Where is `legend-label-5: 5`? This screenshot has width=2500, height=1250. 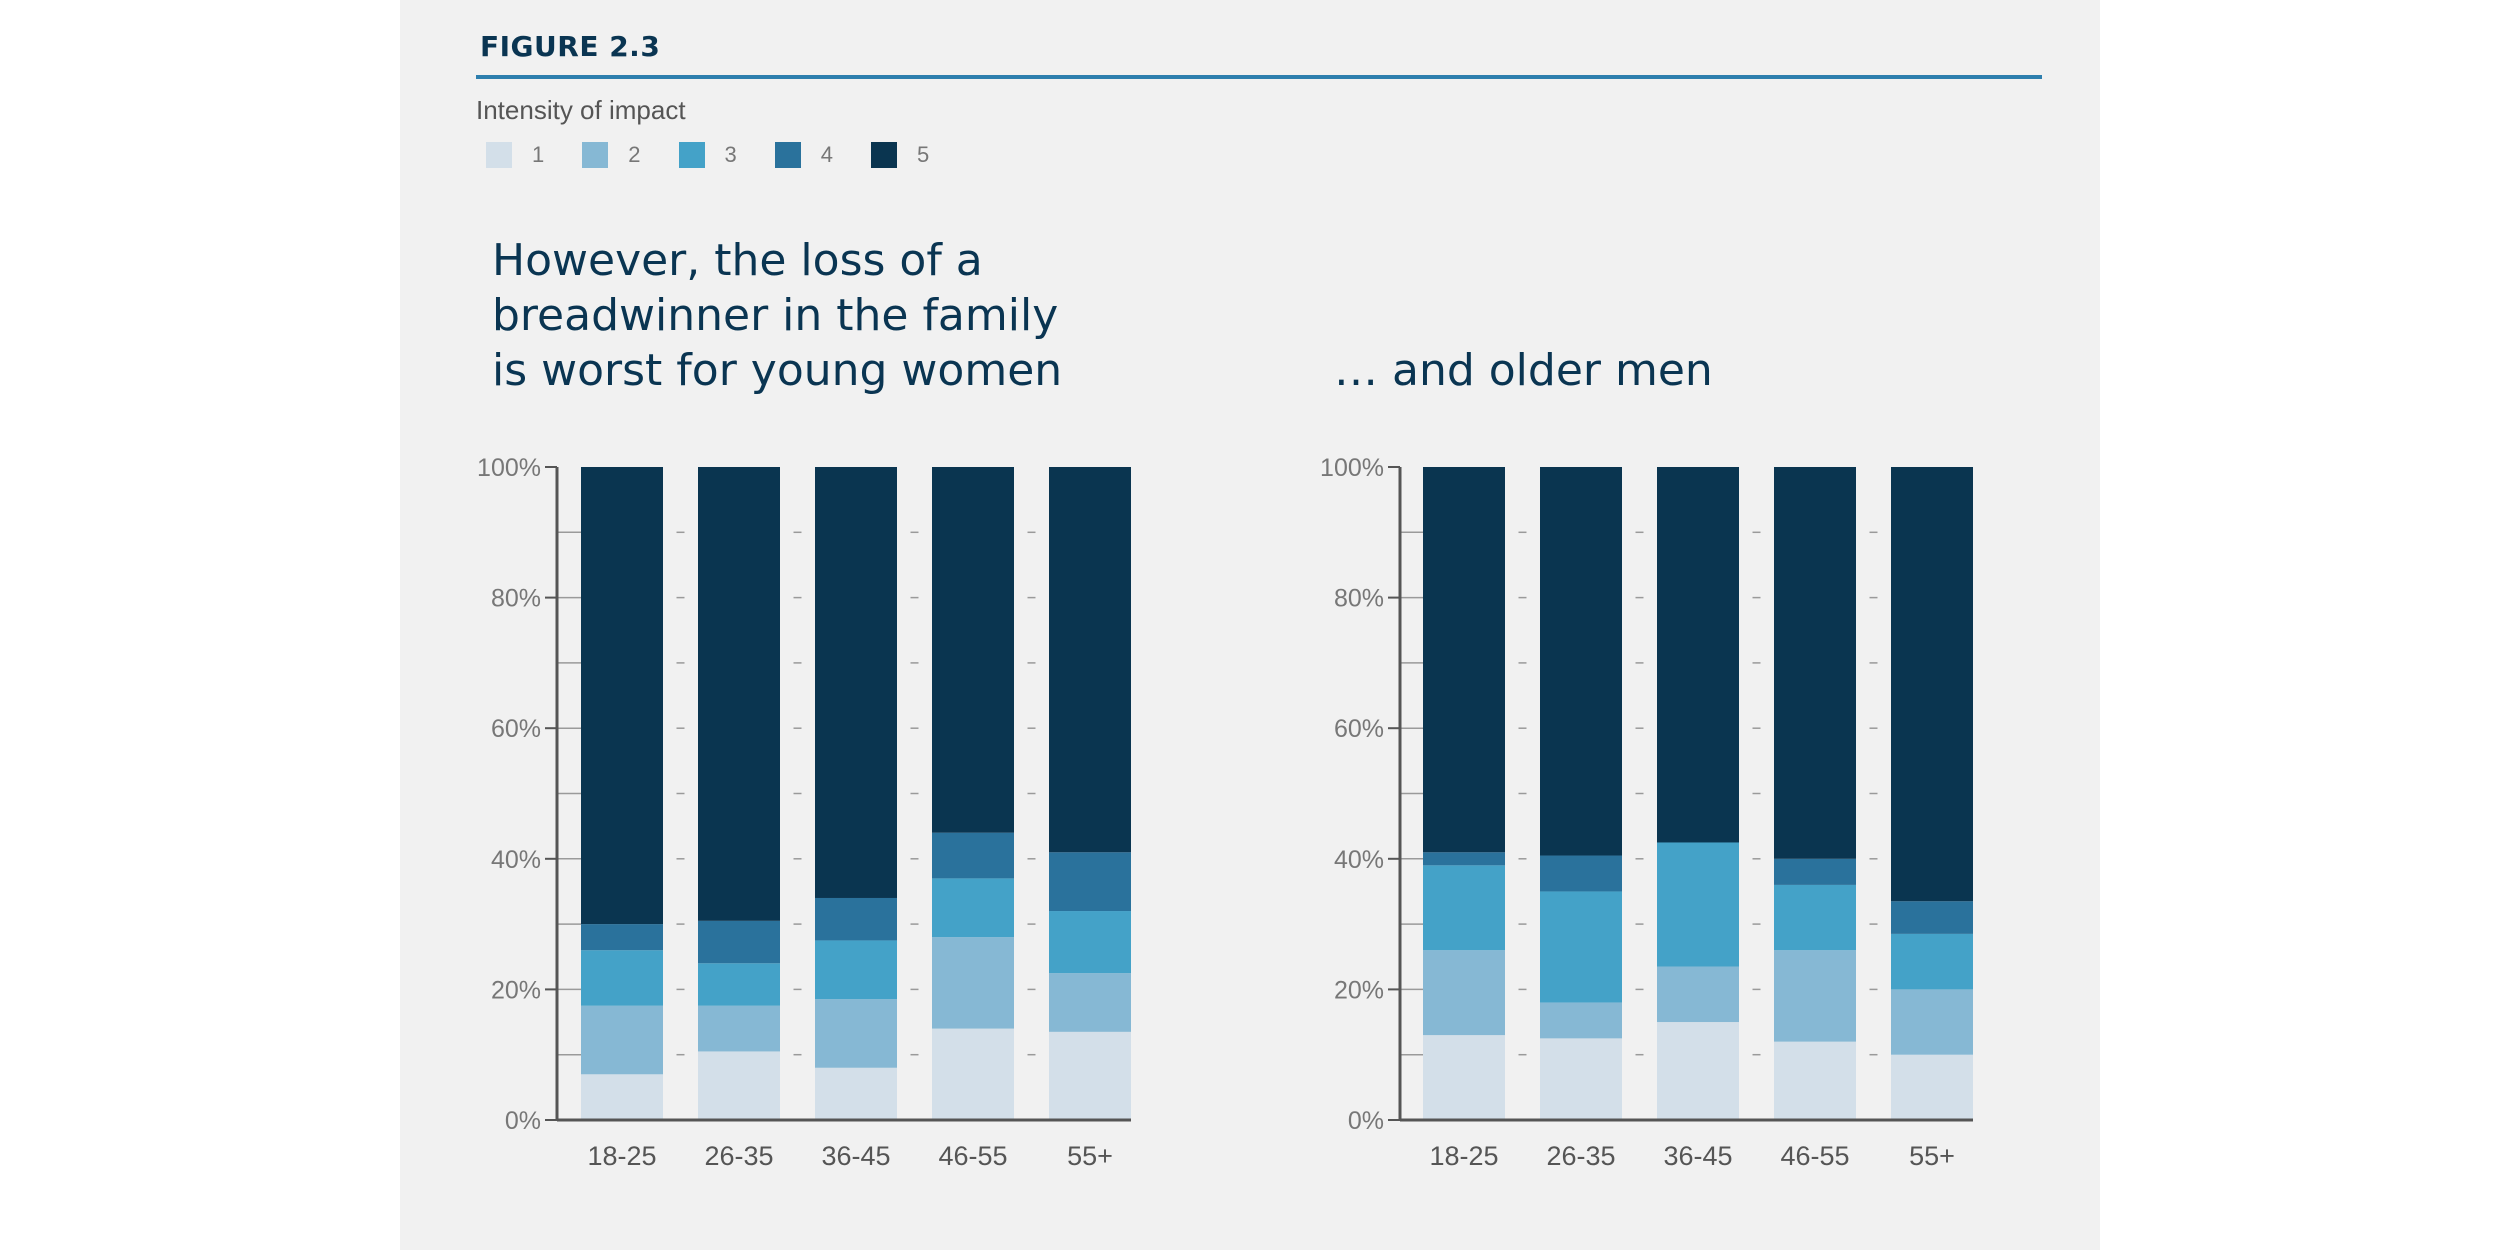
legend-label-5: 5 is located at coordinates (923, 154).